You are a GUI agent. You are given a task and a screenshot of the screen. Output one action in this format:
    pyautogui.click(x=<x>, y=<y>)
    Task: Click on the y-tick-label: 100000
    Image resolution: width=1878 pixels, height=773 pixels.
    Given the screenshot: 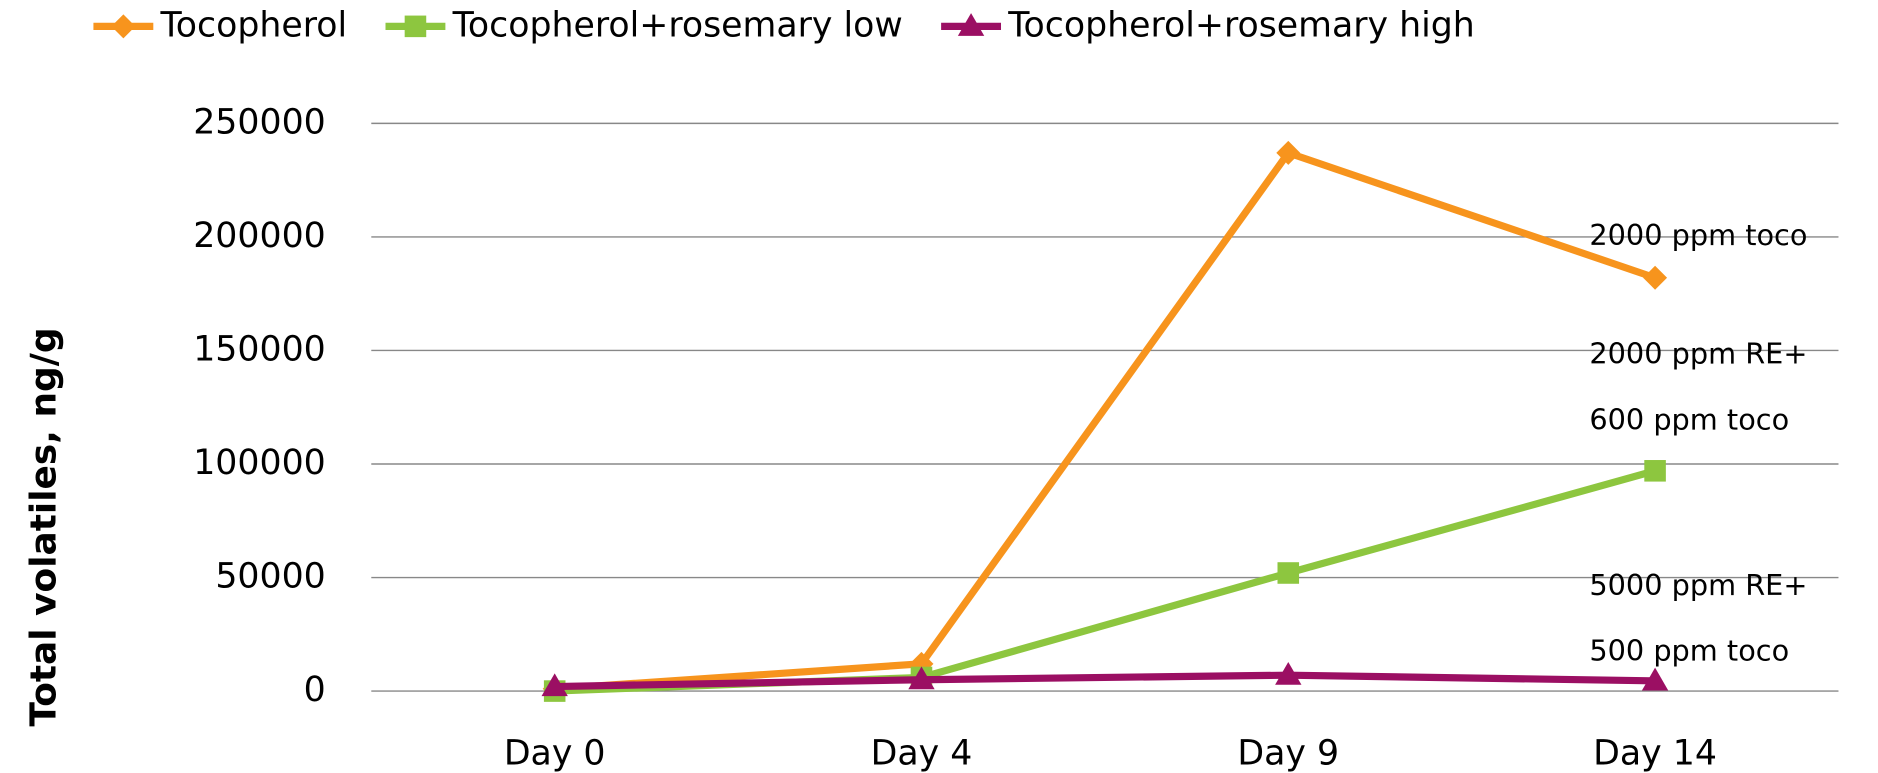 What is the action you would take?
    pyautogui.click(x=259, y=463)
    